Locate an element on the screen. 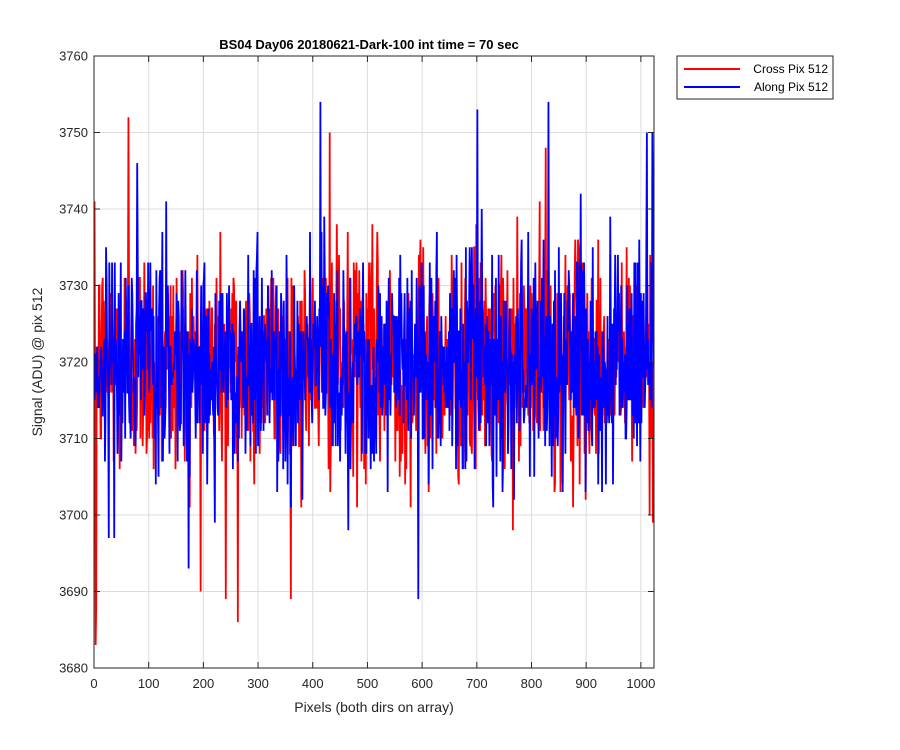 This screenshot has height=750, width=900. y-tick-label: 3730 is located at coordinates (73, 285).